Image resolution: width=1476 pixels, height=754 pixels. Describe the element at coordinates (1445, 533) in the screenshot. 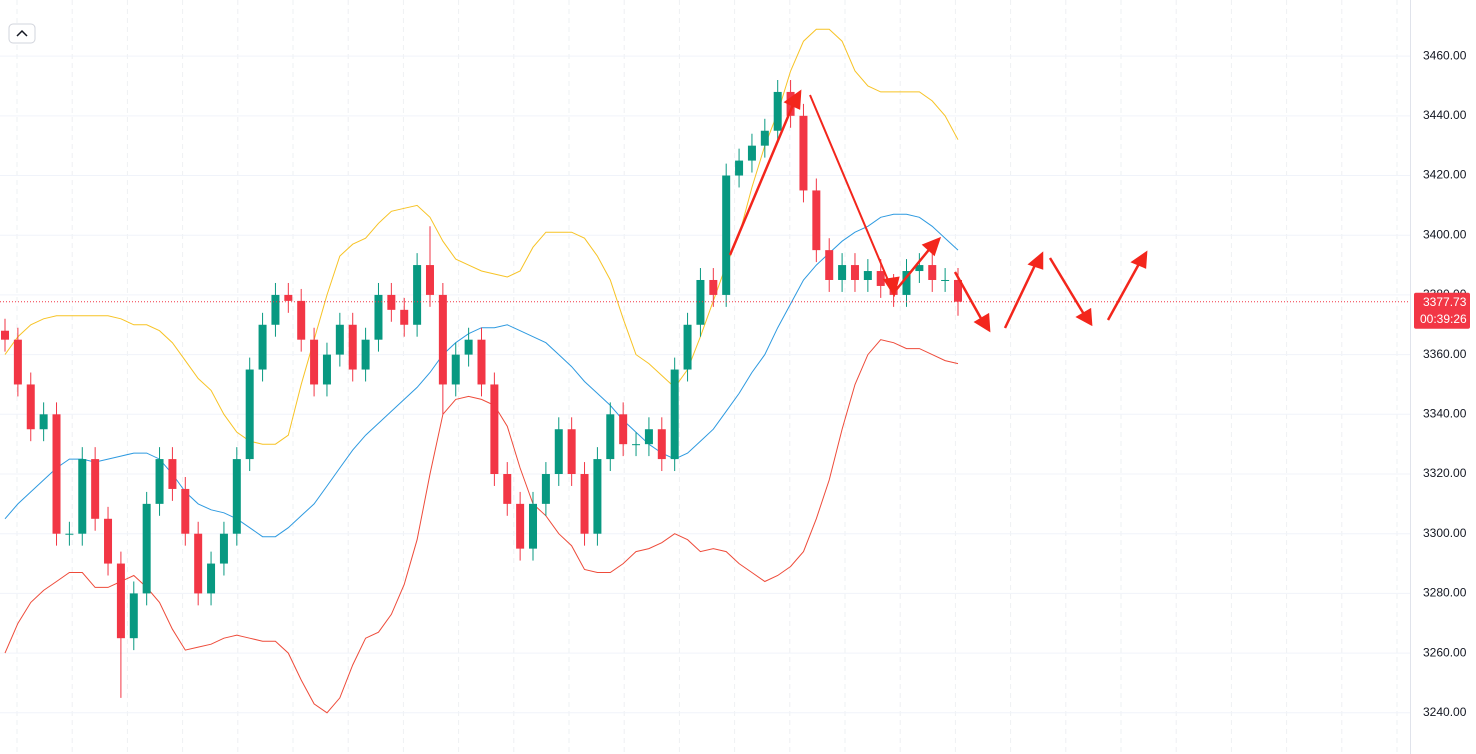

I see `y-tick-label: 3300.00` at that location.